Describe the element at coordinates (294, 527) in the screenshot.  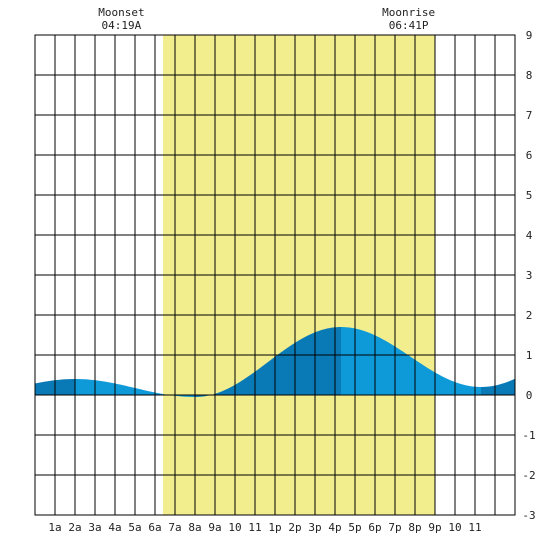
I see `x-tick-label: 2p` at that location.